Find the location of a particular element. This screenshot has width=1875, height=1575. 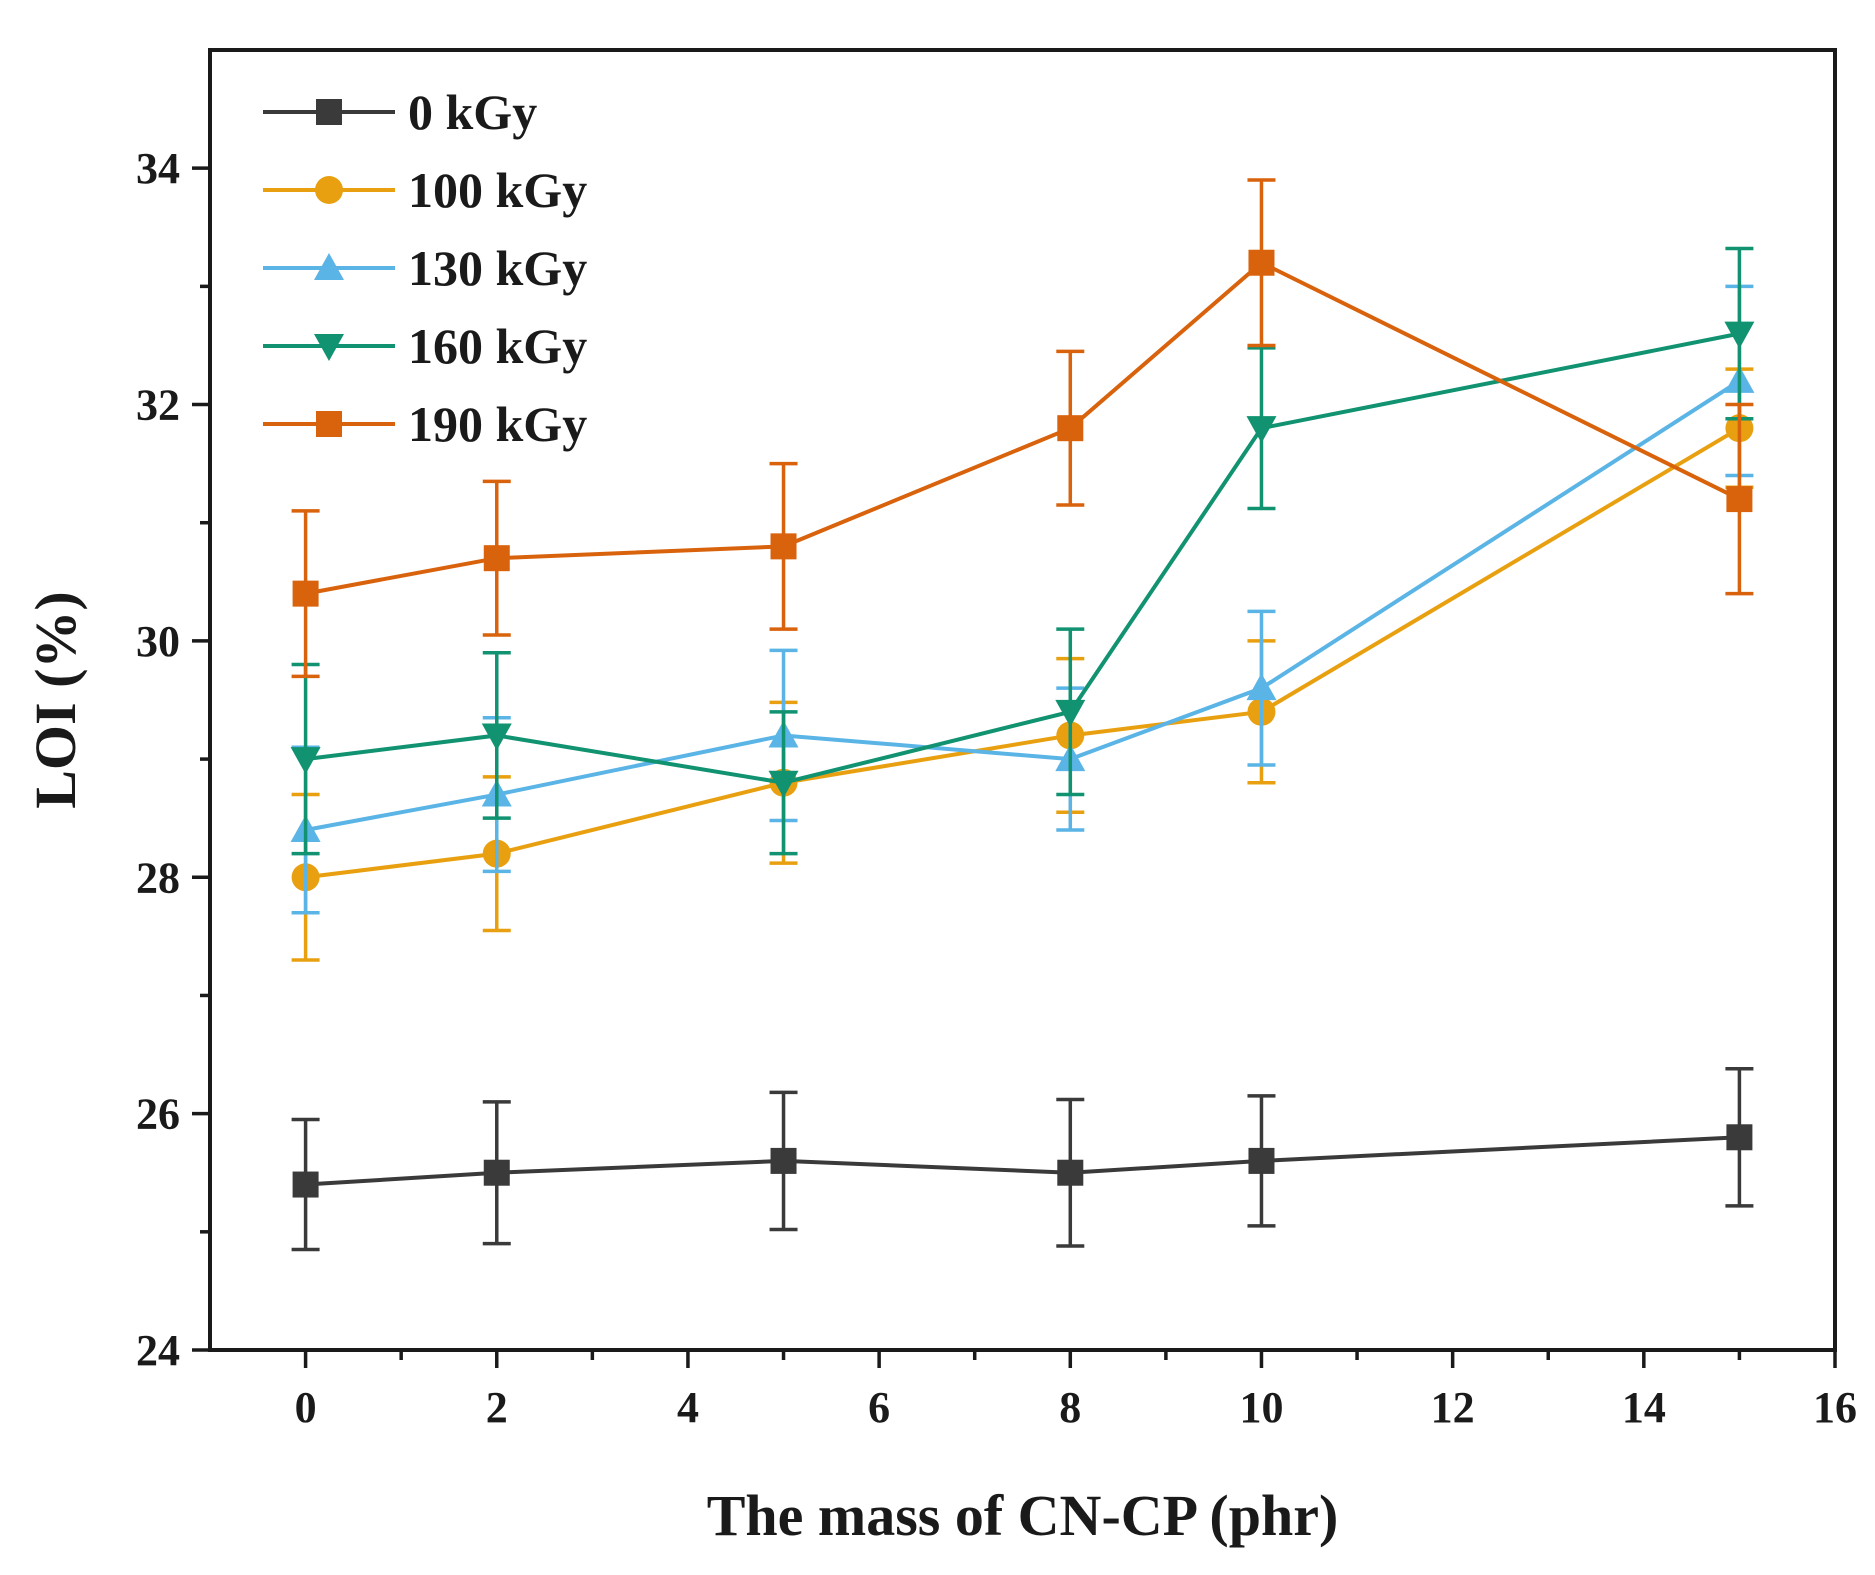

y-tick-label: 28 is located at coordinates (158, 877).